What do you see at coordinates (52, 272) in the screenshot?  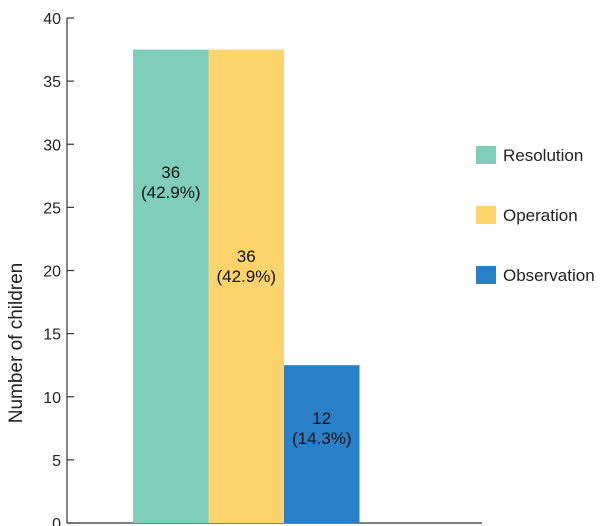 I see `y-tick-label: 20` at bounding box center [52, 272].